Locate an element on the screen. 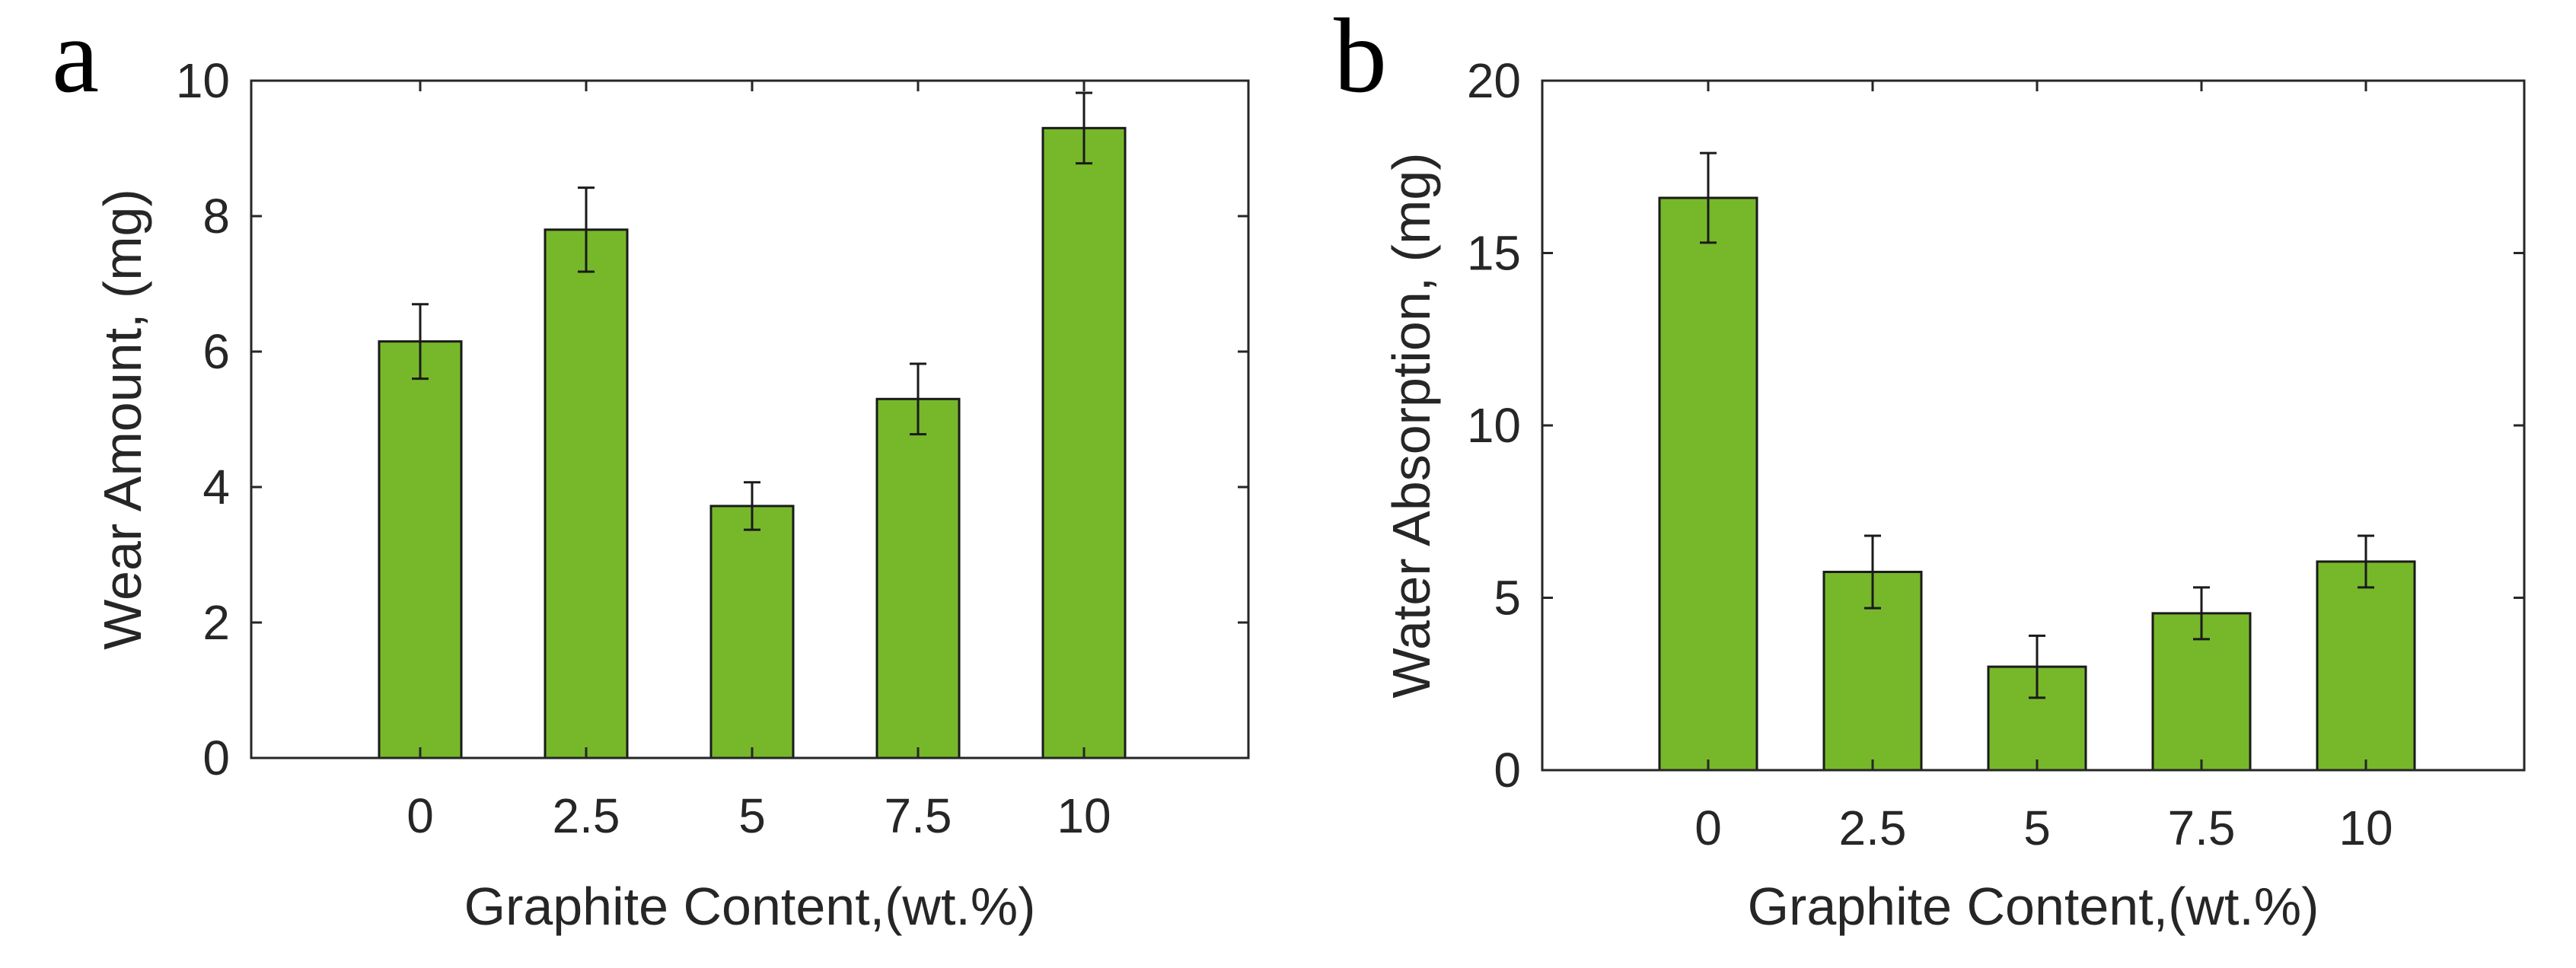 This screenshot has height=968, width=2576. panel-label: a is located at coordinates (75, 58).